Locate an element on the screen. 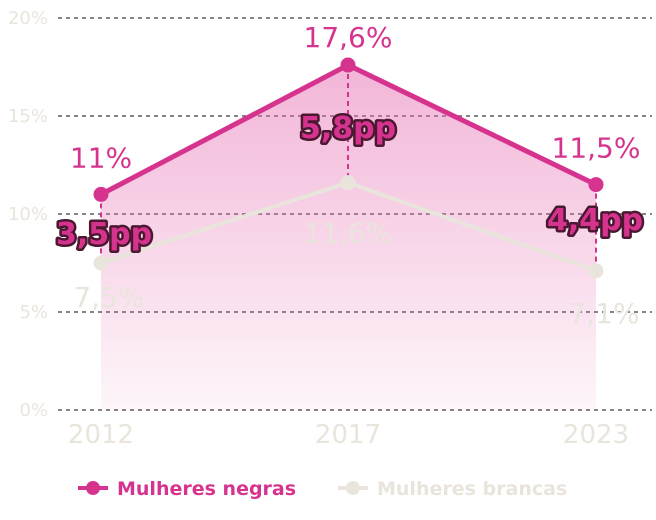  x-tick-label: 2012 is located at coordinates (101, 435).